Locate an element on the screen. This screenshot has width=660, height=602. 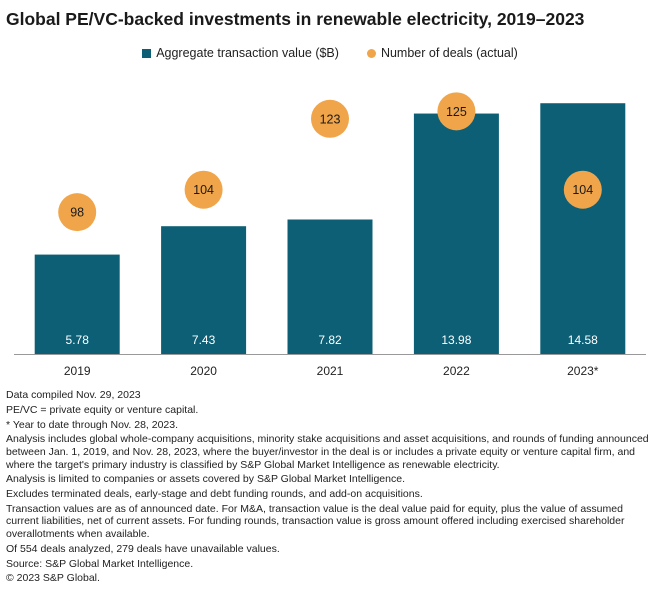
footnote: * Year to date through Nov. 28, 2023. is located at coordinates (92, 424).